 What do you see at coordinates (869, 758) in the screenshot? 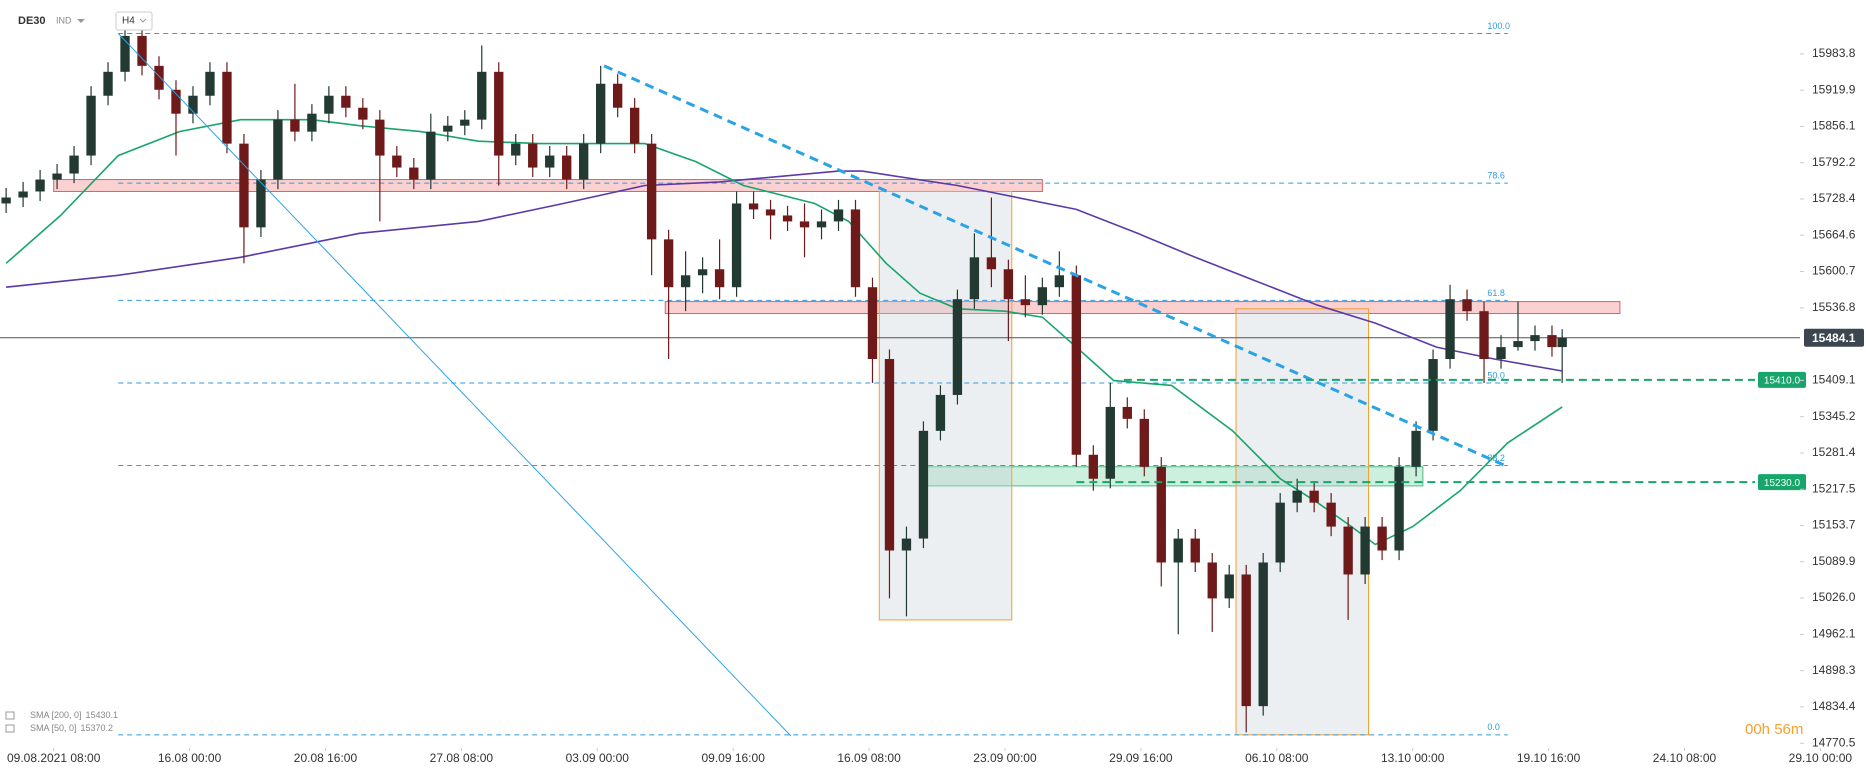
I see `x-tick-label: 16.09 08:00` at bounding box center [869, 758].